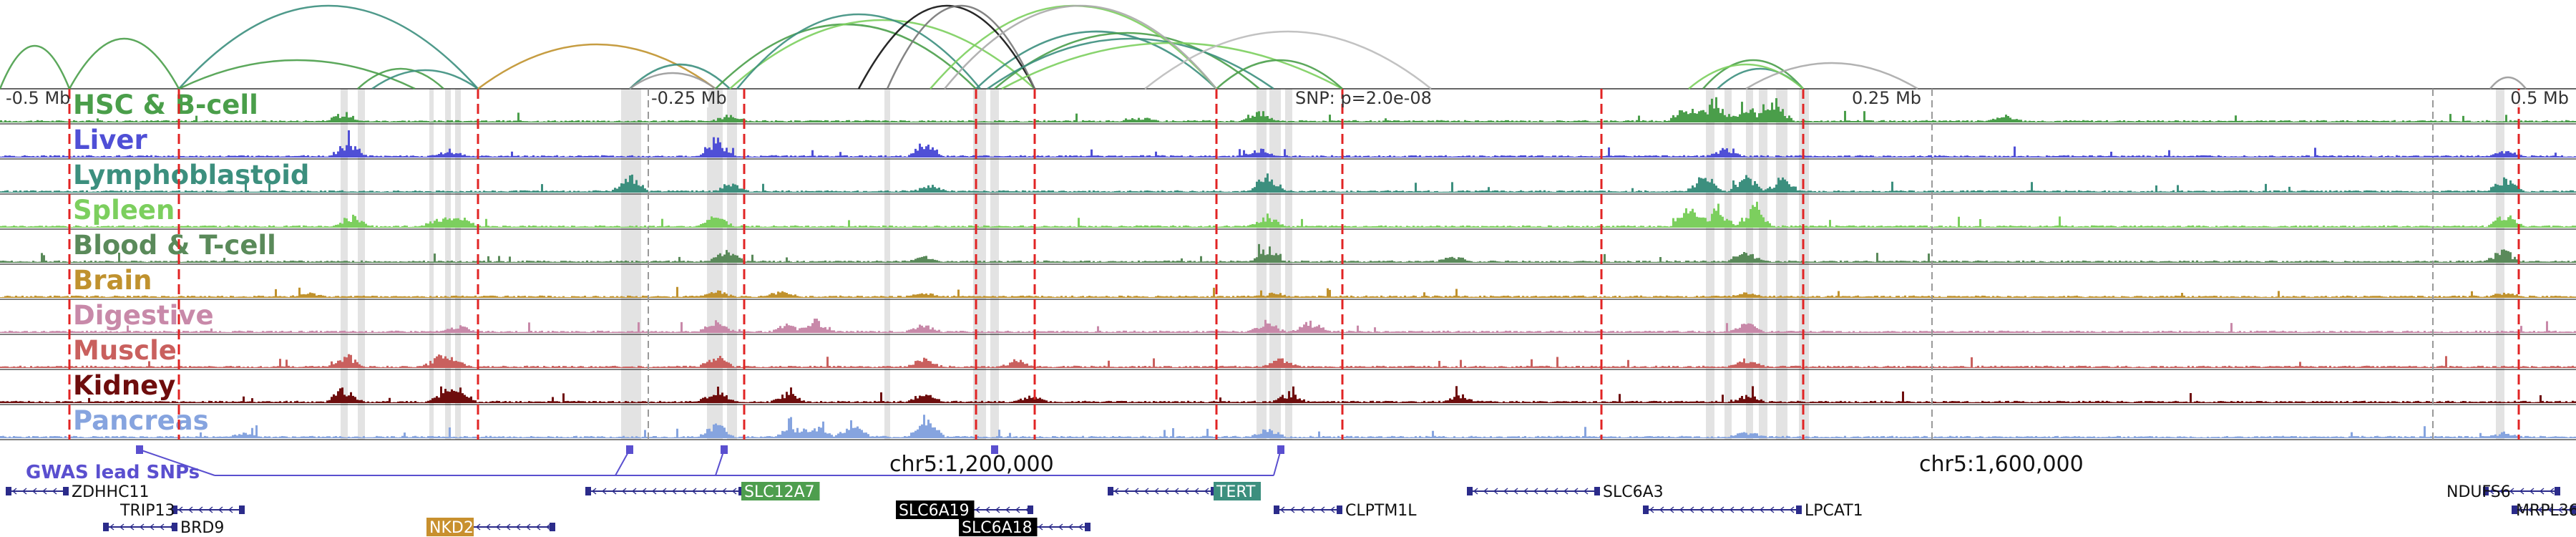  Describe the element at coordinates (163, 528) in the screenshot. I see `gene-brd9: BRD9` at that location.